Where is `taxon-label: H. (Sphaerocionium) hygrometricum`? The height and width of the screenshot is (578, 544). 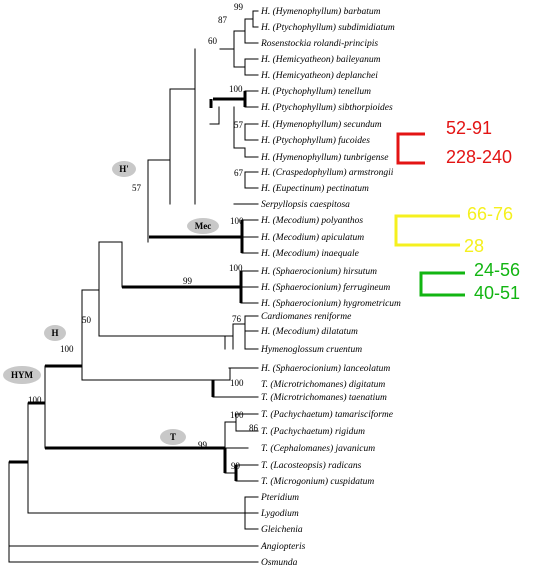
taxon-label: H. (Sphaerocionium) hygrometricum is located at coordinates (330, 303).